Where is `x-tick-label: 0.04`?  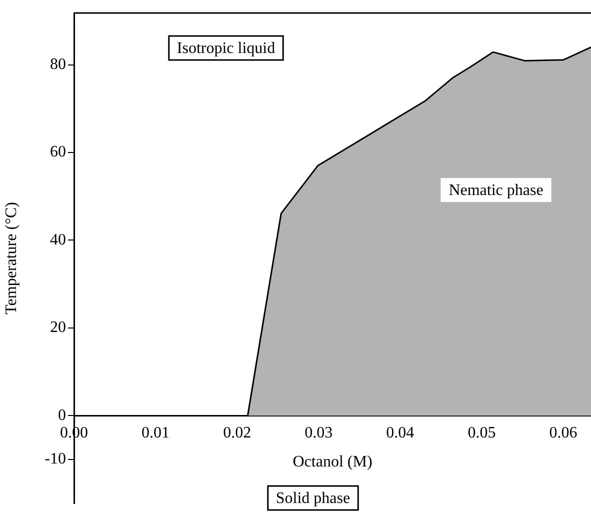 x-tick-label: 0.04 is located at coordinates (400, 433).